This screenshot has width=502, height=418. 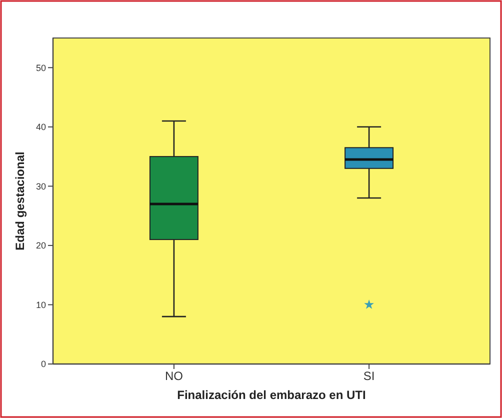 What do you see at coordinates (41, 127) in the screenshot?
I see `y-tick-label: 40` at bounding box center [41, 127].